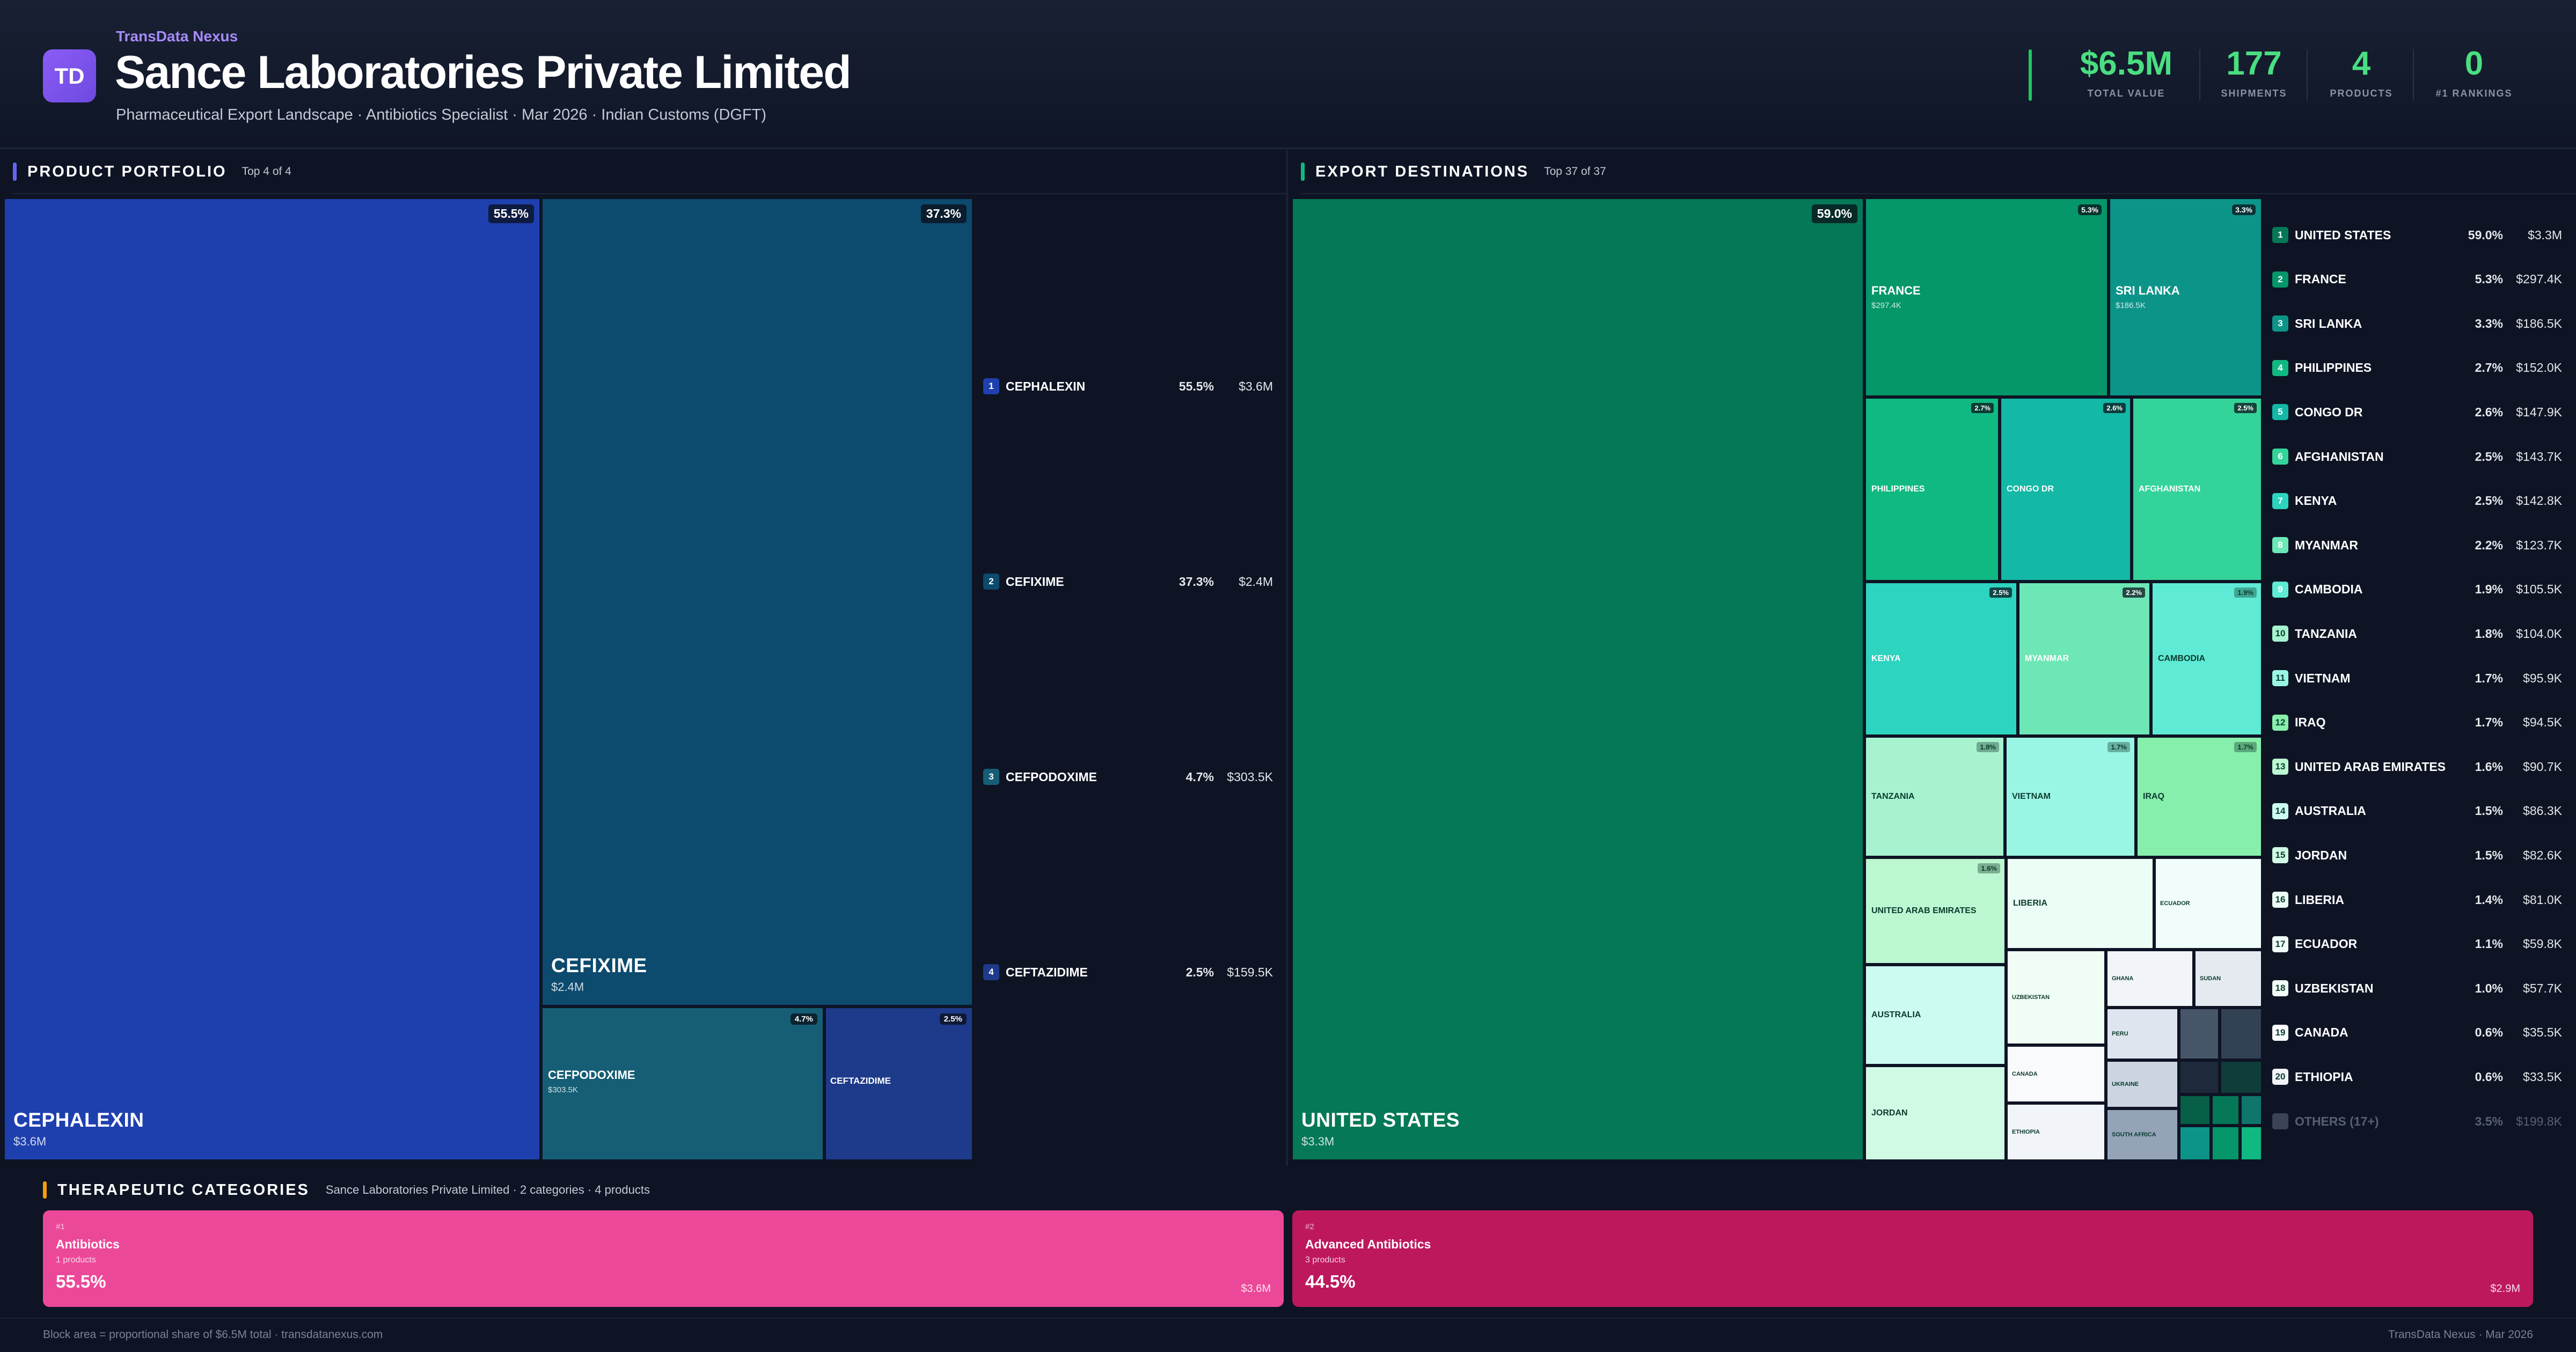  I want to click on product-rank-row: 4 CEFTAZIDIME 2.5% $159.5K, so click(1128, 972).